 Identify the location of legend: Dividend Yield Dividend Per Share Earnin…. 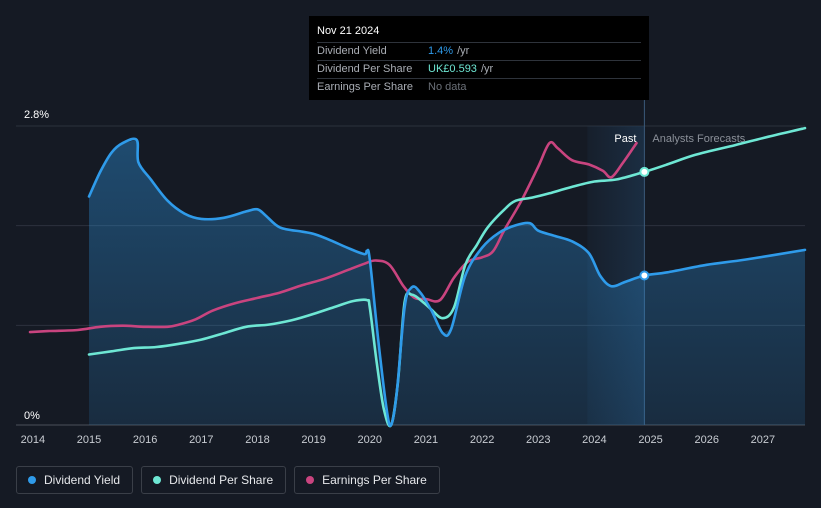
(228, 480).